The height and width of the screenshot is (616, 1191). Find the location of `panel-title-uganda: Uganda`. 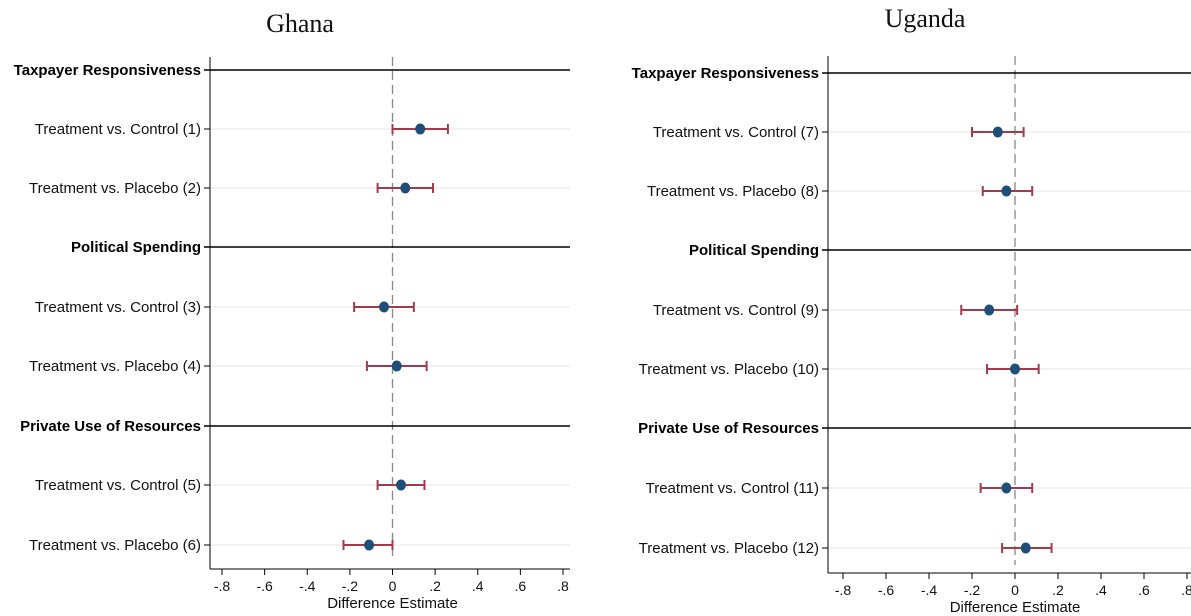

panel-title-uganda: Uganda is located at coordinates (925, 18).